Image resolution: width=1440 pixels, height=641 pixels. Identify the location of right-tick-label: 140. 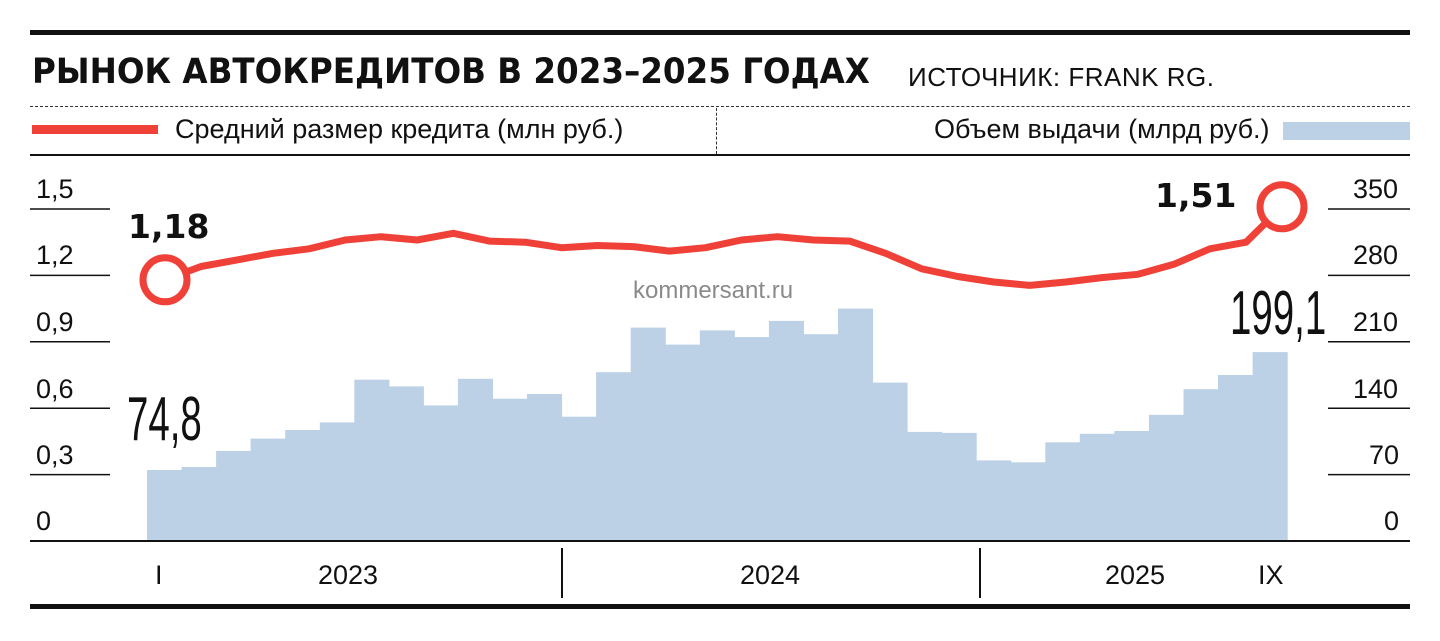
(1376, 389).